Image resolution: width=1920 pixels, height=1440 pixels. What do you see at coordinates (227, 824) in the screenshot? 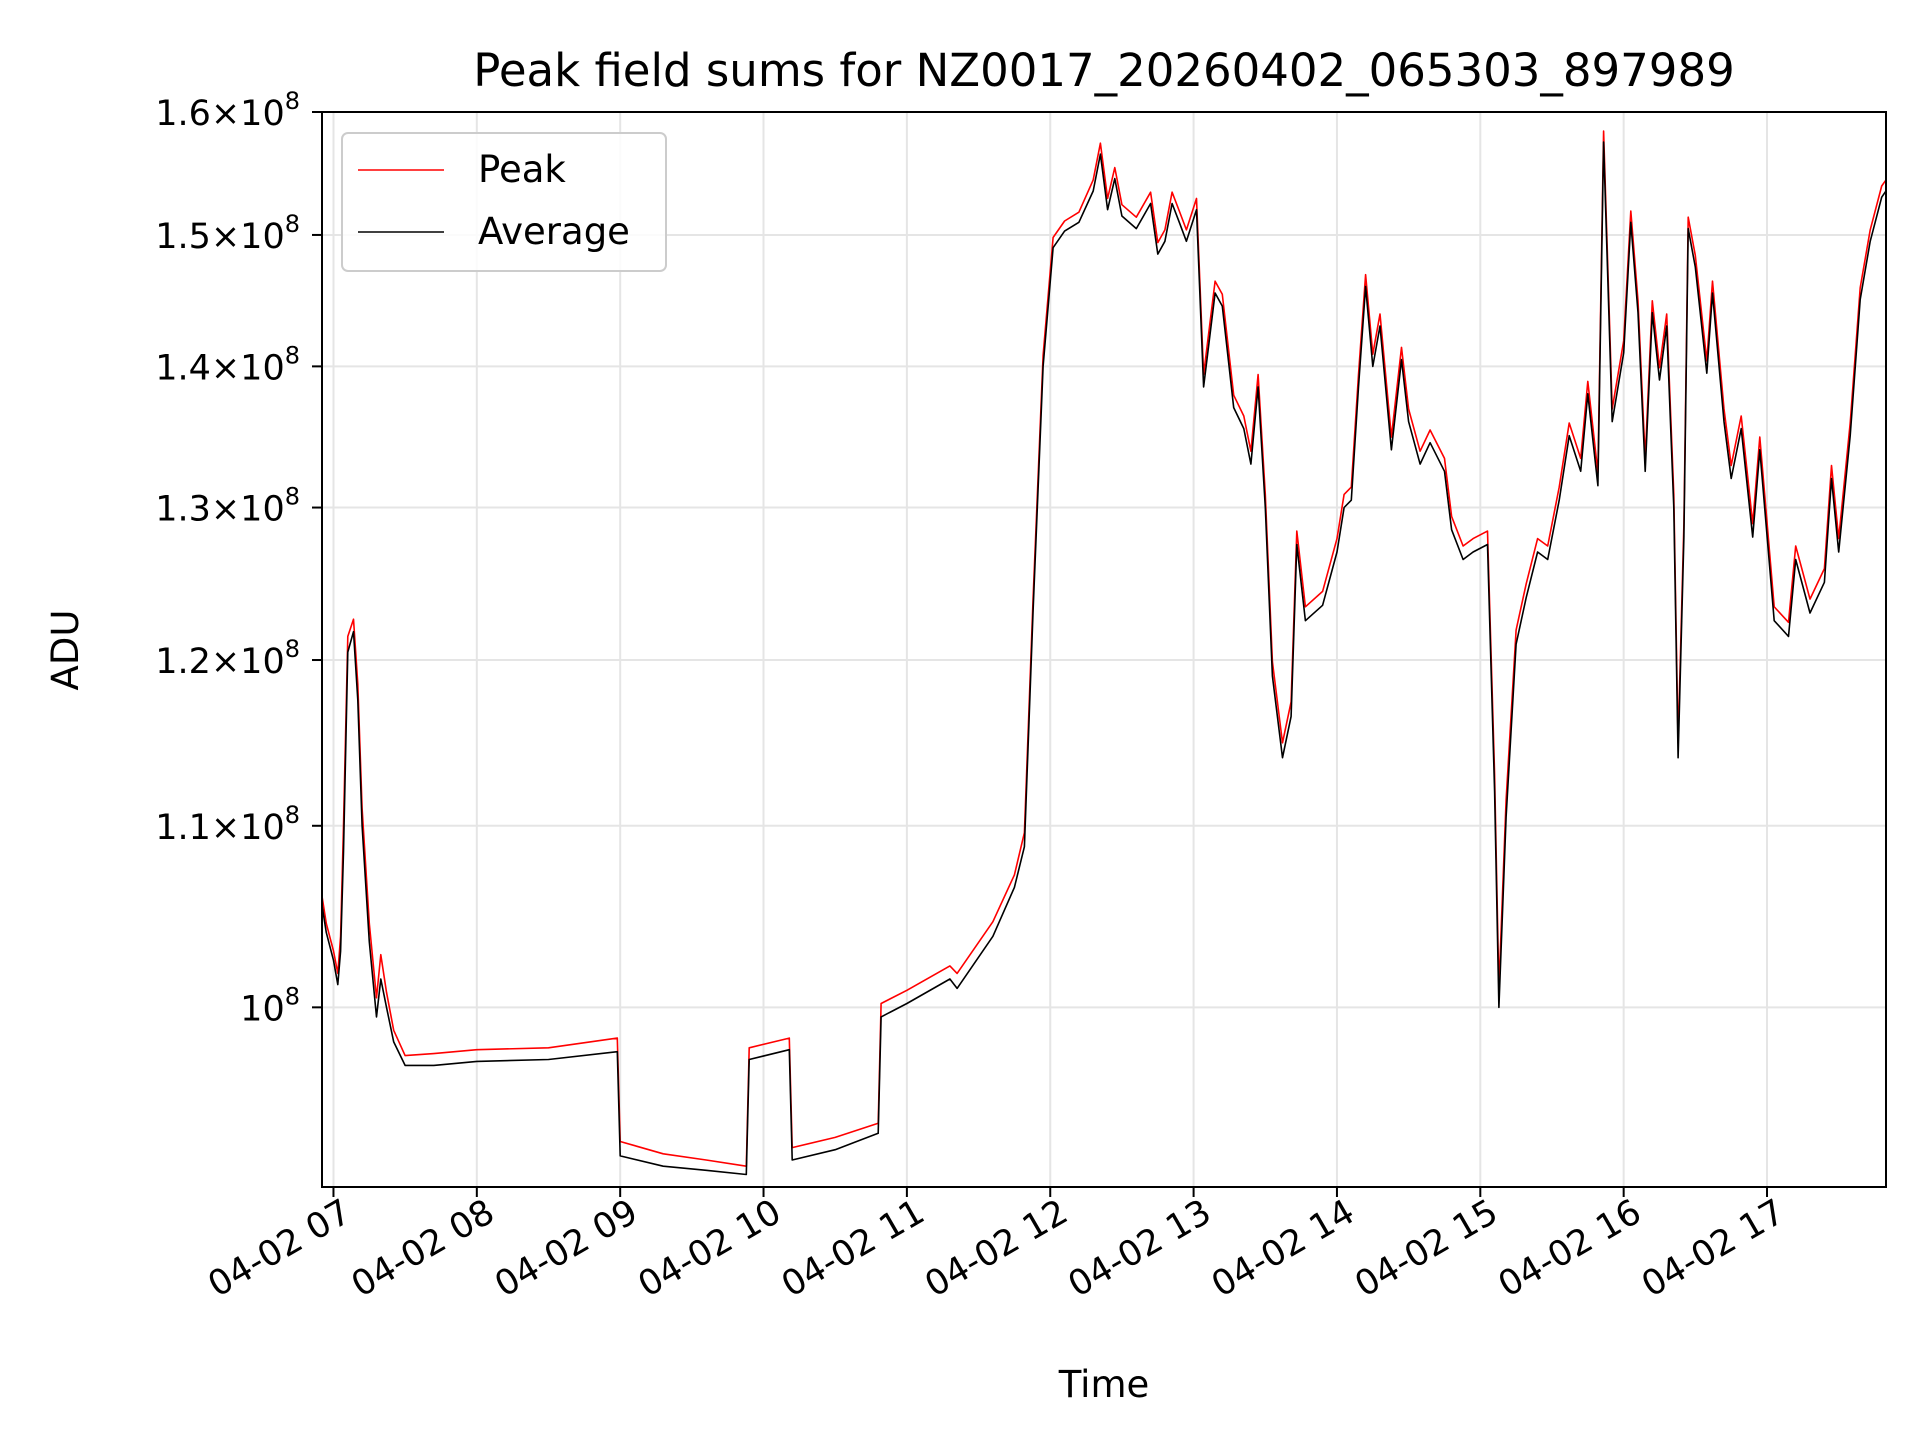
I see `y-tick-label: 1.1×108` at bounding box center [227, 824].